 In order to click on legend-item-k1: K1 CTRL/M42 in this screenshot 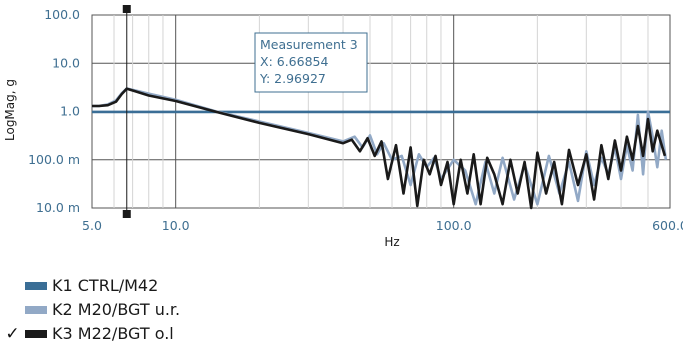, I will do `click(92, 286)`.